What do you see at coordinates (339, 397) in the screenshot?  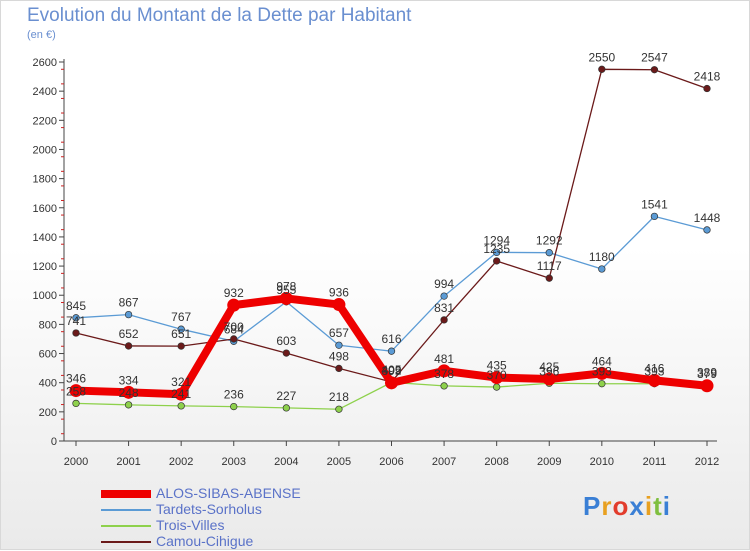 I see `data-label: 218` at bounding box center [339, 397].